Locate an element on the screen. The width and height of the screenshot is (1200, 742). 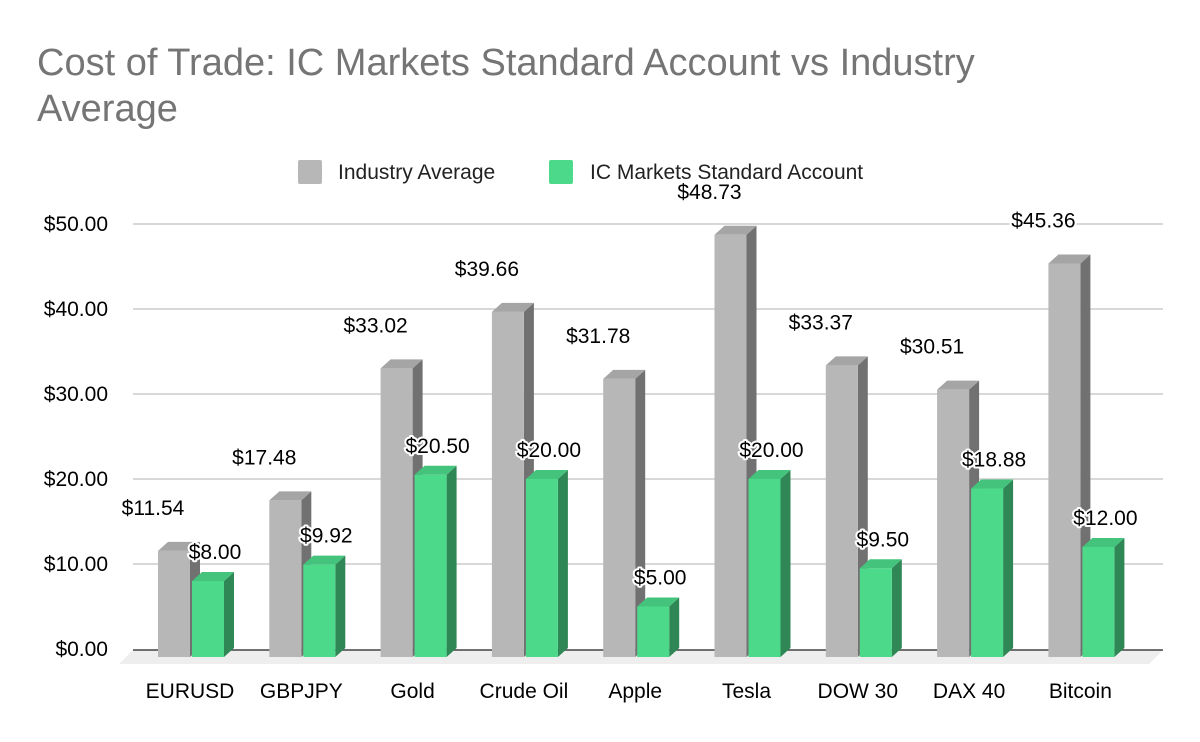
data-label: $33.02 is located at coordinates (375, 325).